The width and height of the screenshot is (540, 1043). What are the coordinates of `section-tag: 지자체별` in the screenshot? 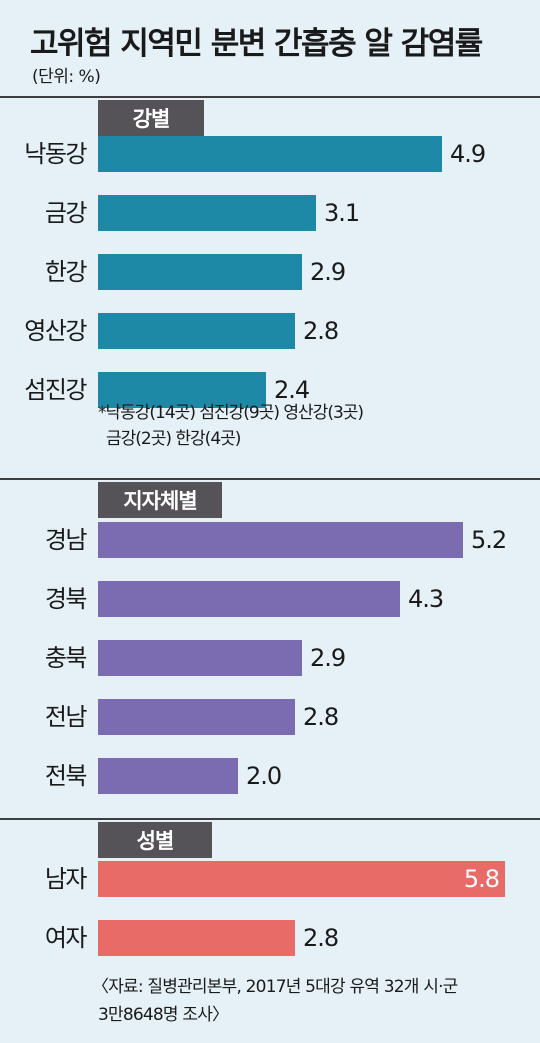 It's located at (160, 500).